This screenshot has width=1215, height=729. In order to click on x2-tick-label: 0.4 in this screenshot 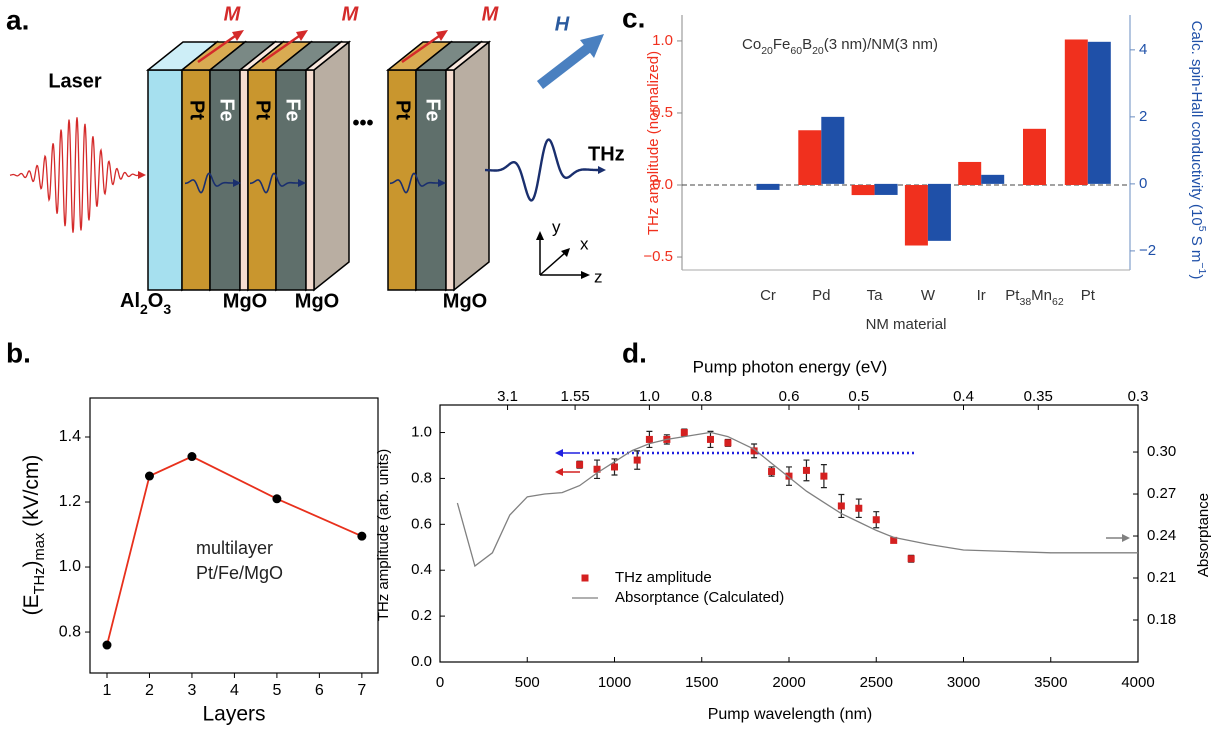, I will do `click(963, 396)`.